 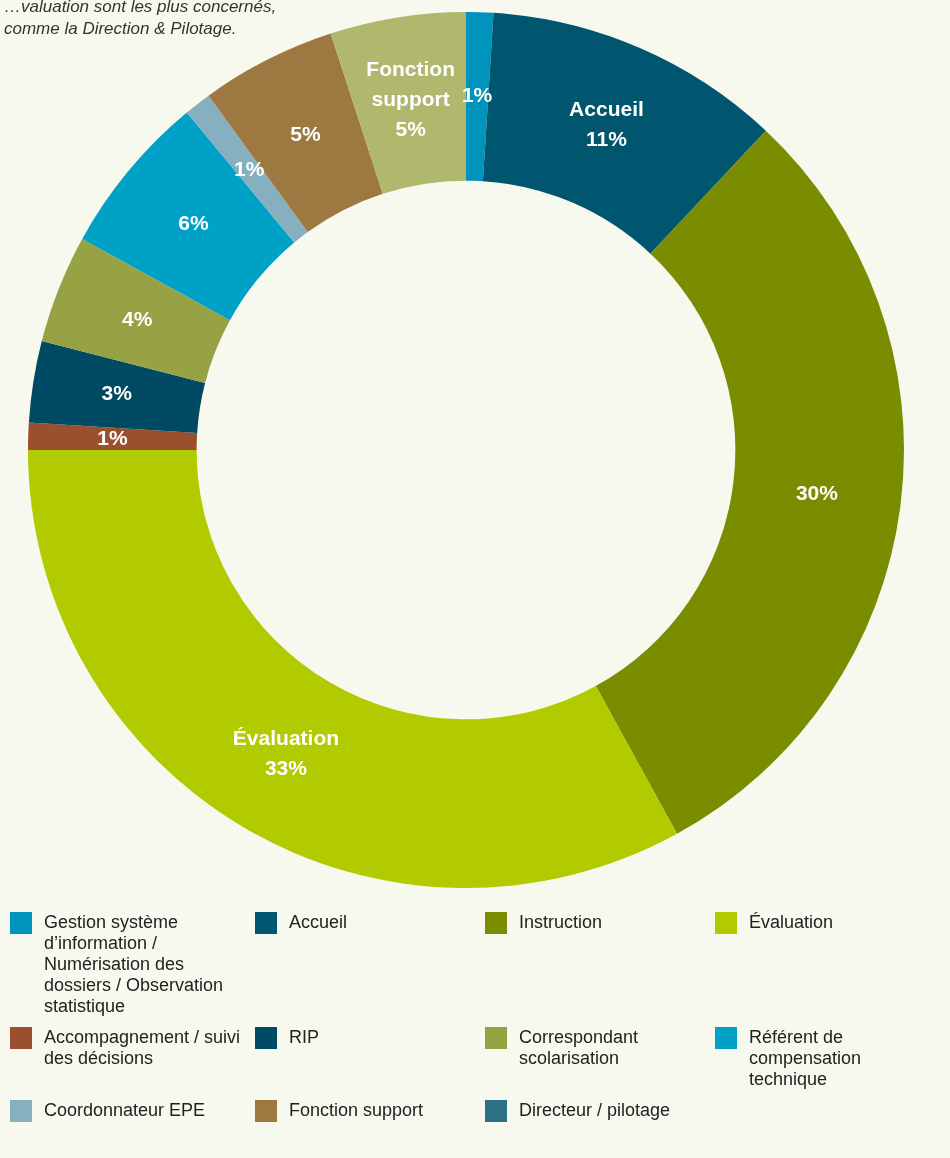 I want to click on legend-label: Accompagnement / suivi des décisions, so click(x=143, y=1048).